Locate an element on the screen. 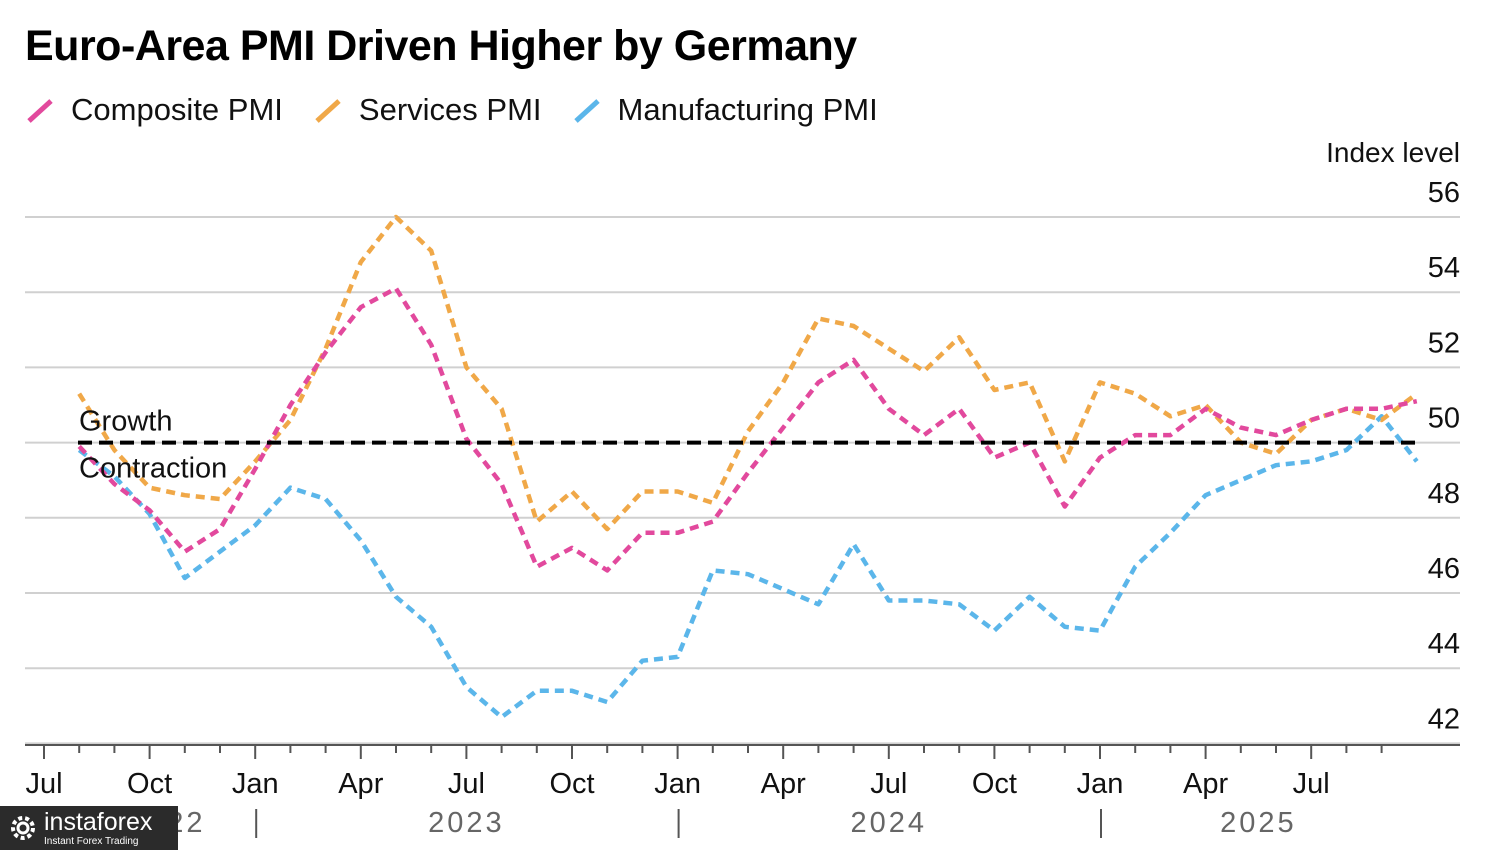 The image size is (1500, 850). year-label: 2023 is located at coordinates (466, 823).